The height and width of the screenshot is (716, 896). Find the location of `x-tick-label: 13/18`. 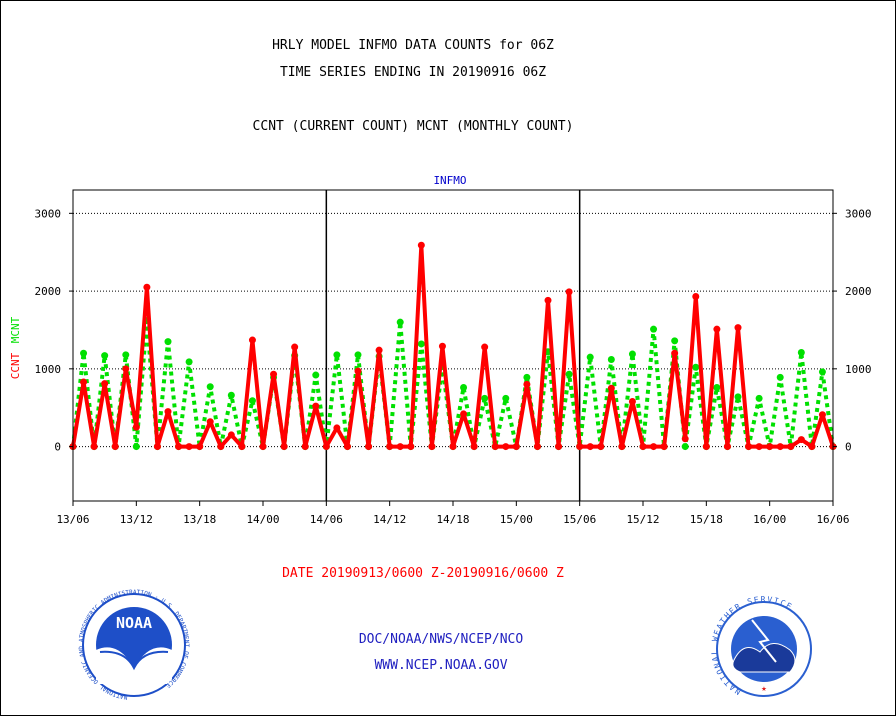

x-tick-label: 13/18 is located at coordinates (199, 519).